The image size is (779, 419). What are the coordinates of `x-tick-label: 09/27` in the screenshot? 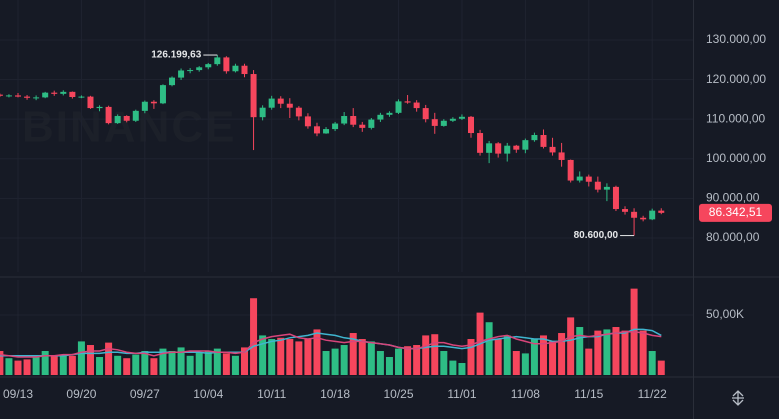 It's located at (145, 394).